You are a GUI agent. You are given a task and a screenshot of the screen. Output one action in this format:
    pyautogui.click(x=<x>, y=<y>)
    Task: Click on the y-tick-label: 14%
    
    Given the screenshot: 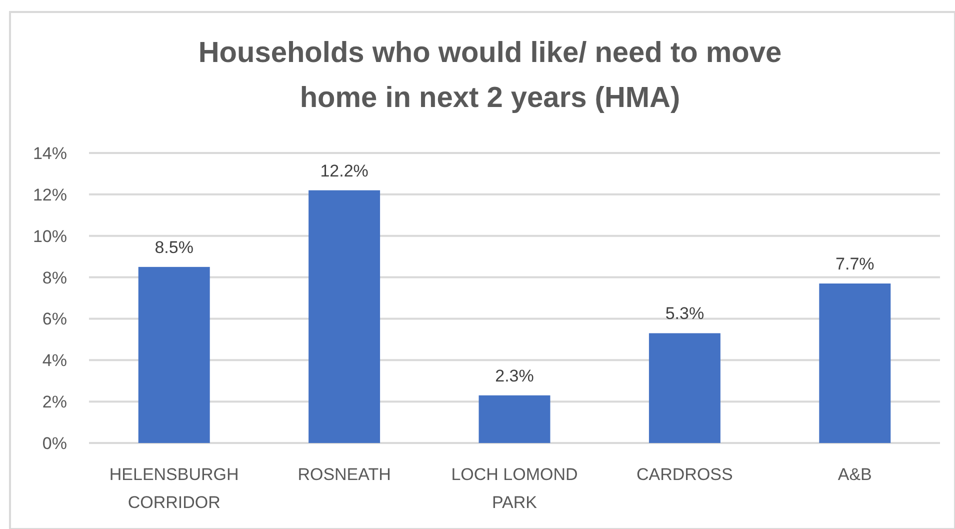 What is the action you would take?
    pyautogui.click(x=49, y=153)
    